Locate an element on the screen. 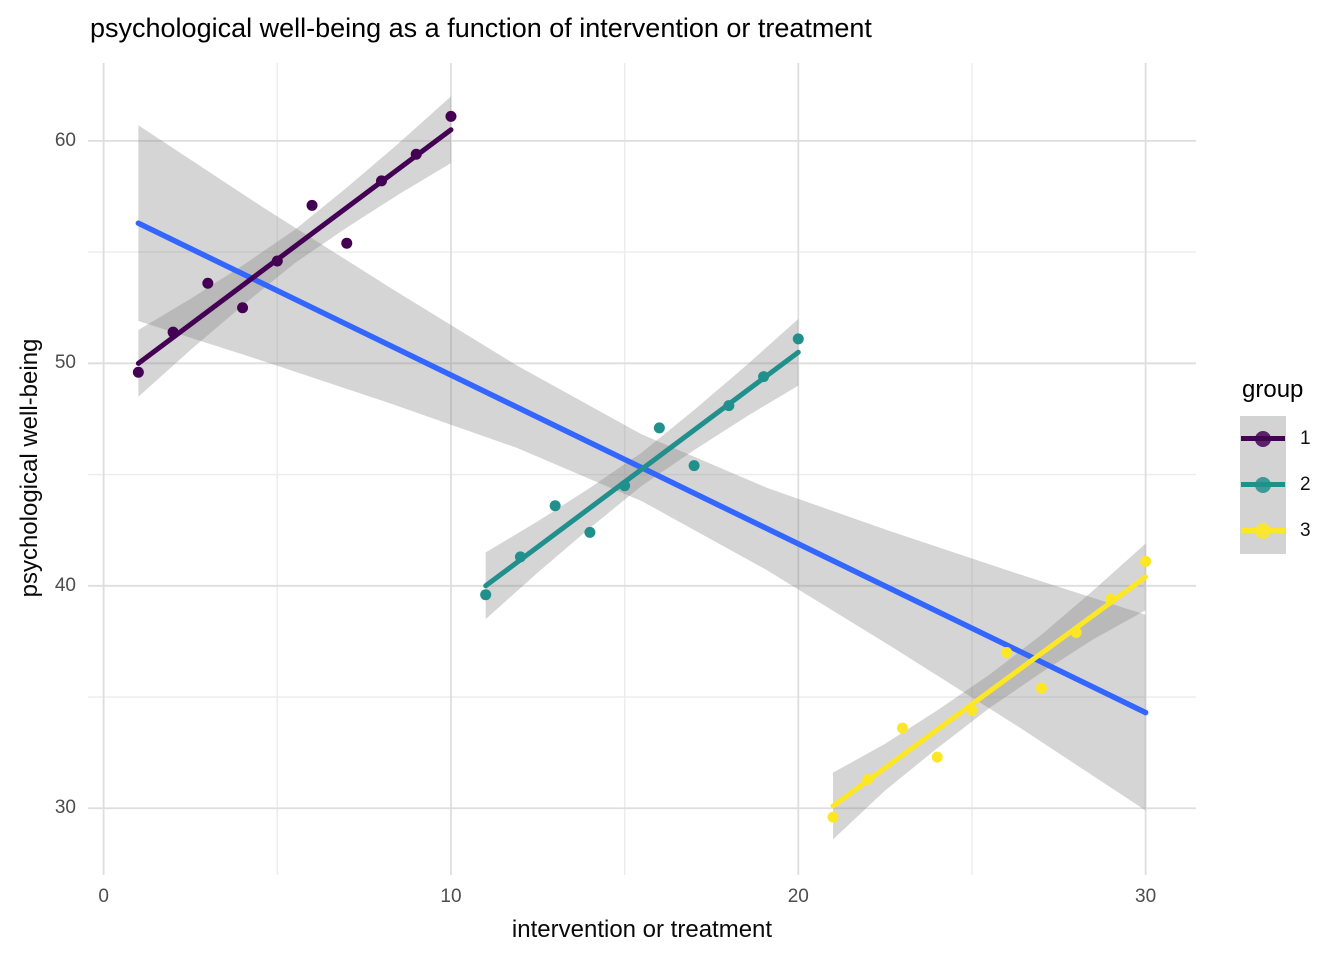 The width and height of the screenshot is (1344, 960). legend-label: 1 is located at coordinates (1305, 438).